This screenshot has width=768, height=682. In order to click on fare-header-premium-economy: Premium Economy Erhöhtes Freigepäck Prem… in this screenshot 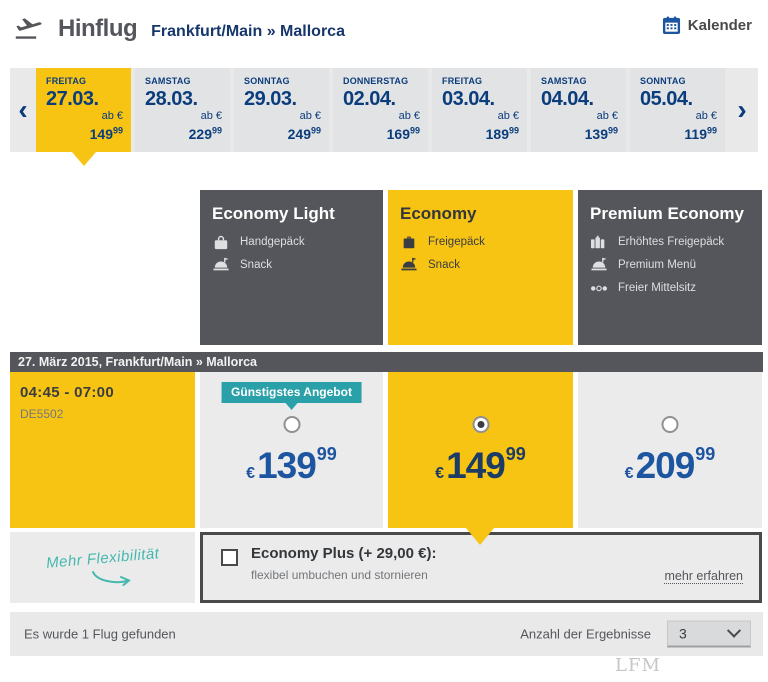, I will do `click(670, 267)`.